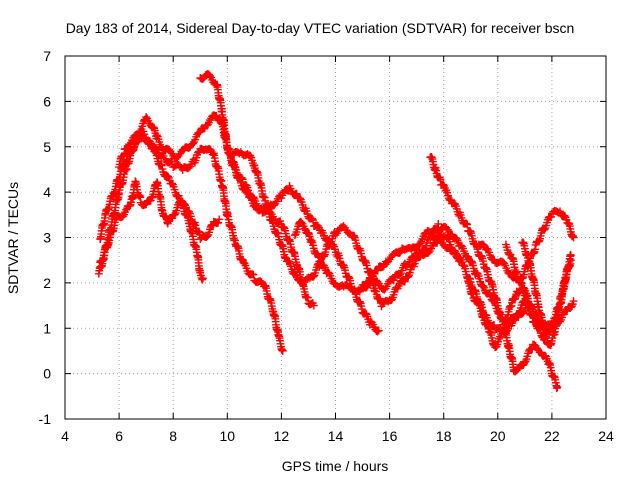 The width and height of the screenshot is (640, 480). What do you see at coordinates (228, 436) in the screenshot?
I see `x-tick-label: 10` at bounding box center [228, 436].